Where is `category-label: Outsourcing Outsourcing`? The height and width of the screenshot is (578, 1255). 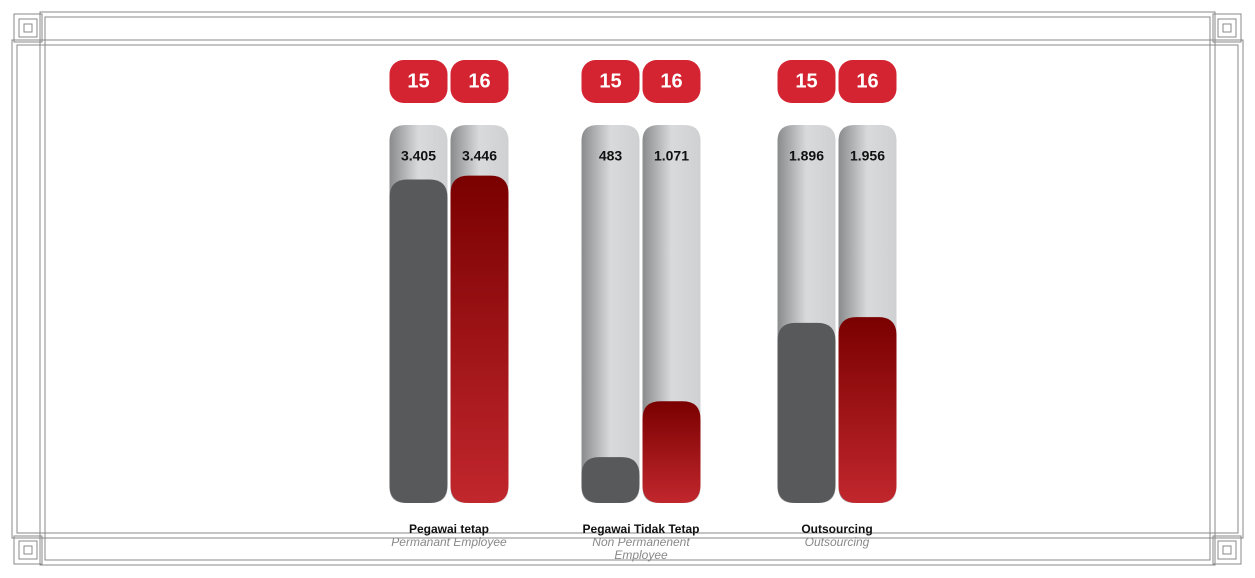 category-label: Outsourcing Outsourcing is located at coordinates (837, 536).